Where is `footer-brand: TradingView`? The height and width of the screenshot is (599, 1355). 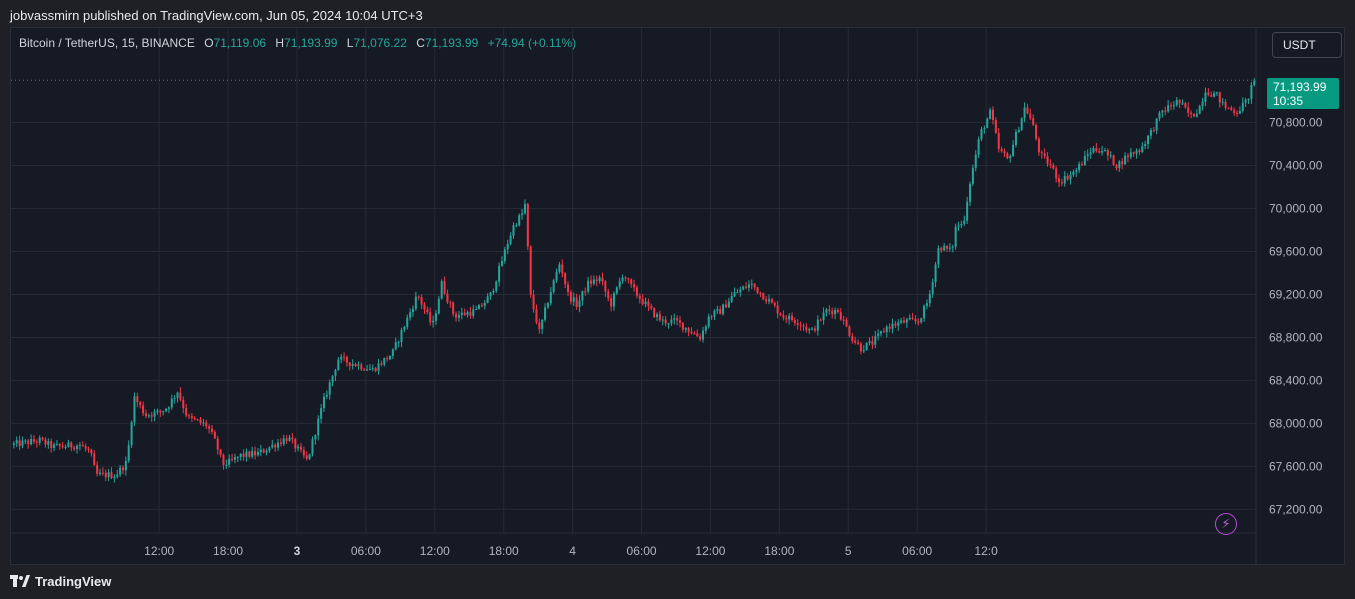
footer-brand: TradingView is located at coordinates (60, 581).